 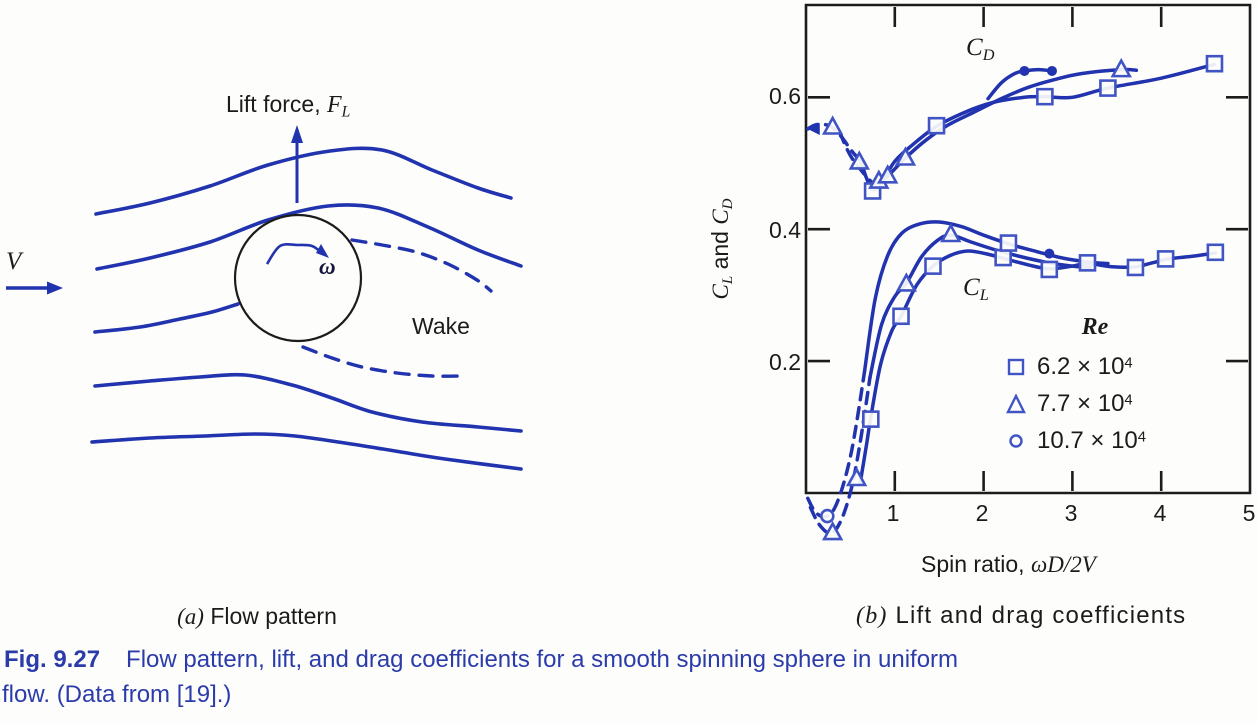 What do you see at coordinates (1095, 327) in the screenshot?
I see `legend-title: Re` at bounding box center [1095, 327].